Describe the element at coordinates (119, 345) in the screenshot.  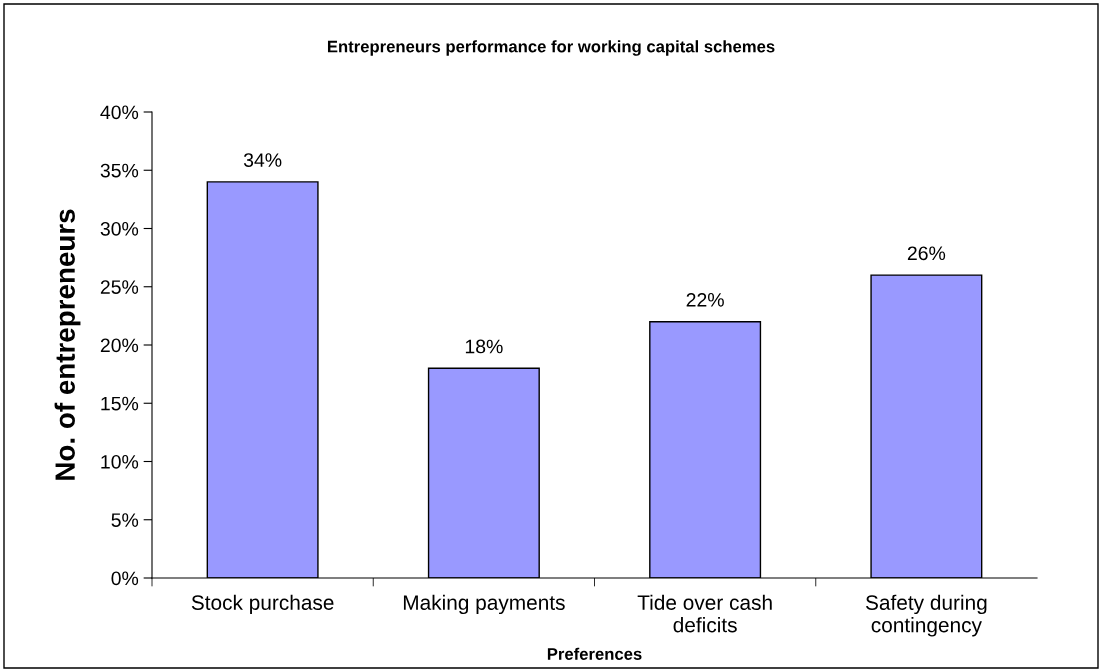
I see `y-tick-label: 20%` at that location.